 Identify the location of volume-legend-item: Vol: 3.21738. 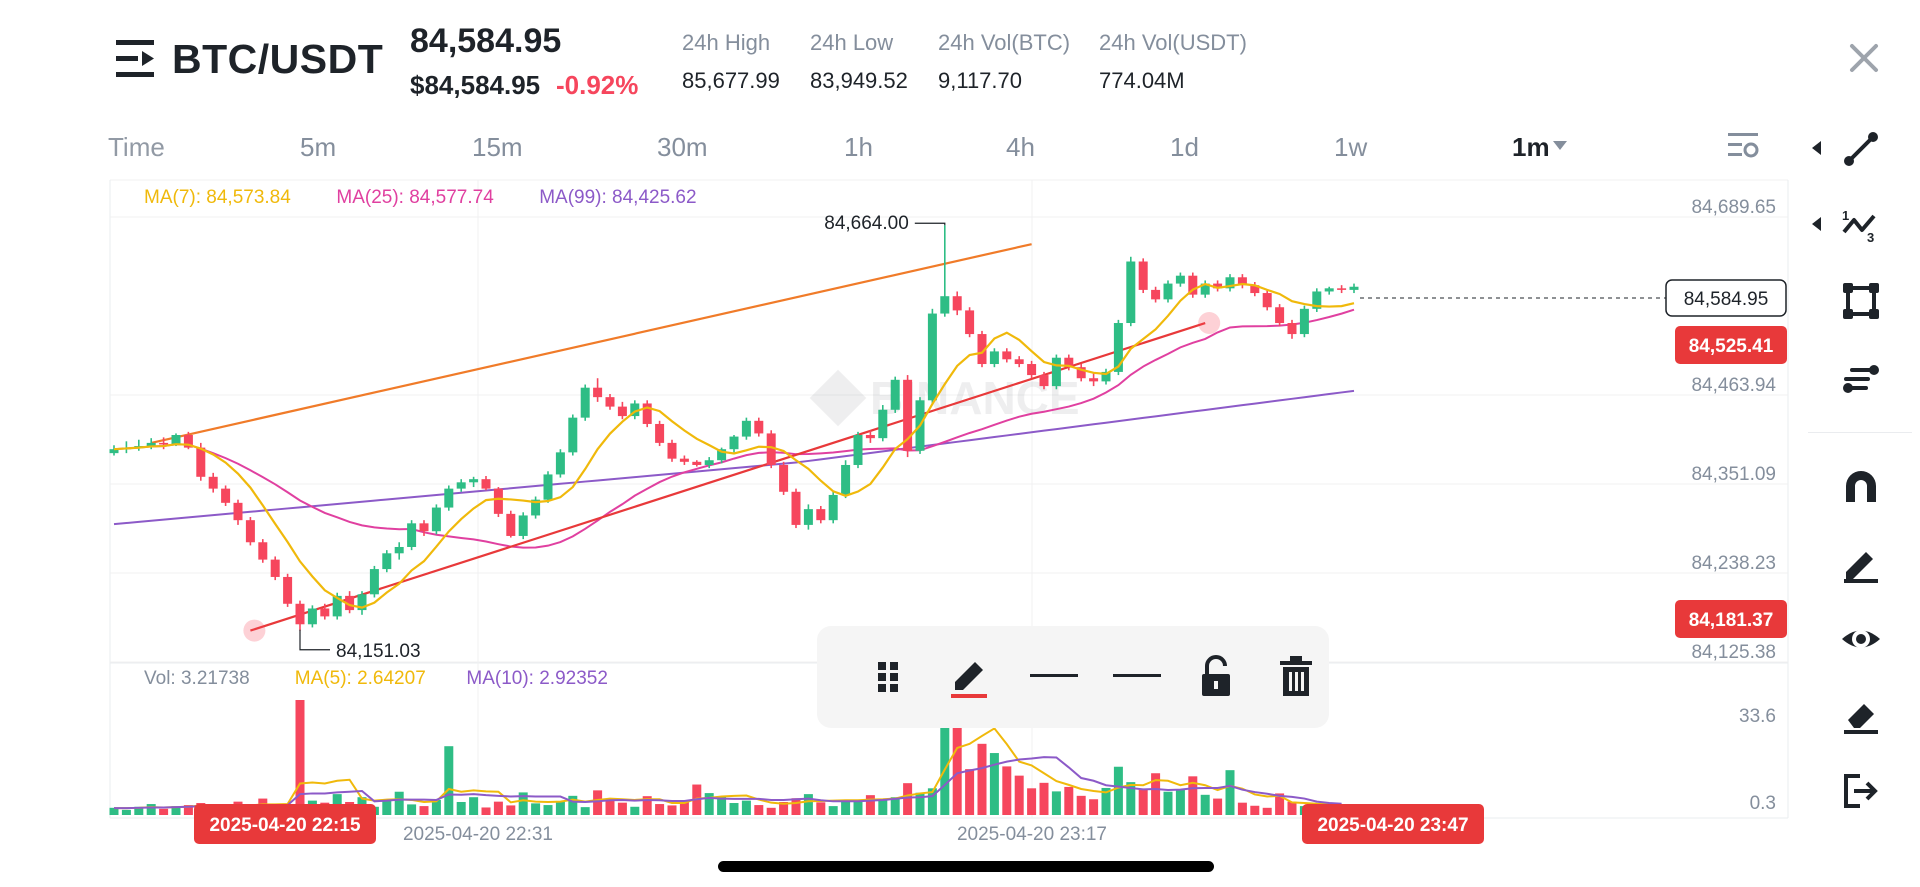
(197, 678).